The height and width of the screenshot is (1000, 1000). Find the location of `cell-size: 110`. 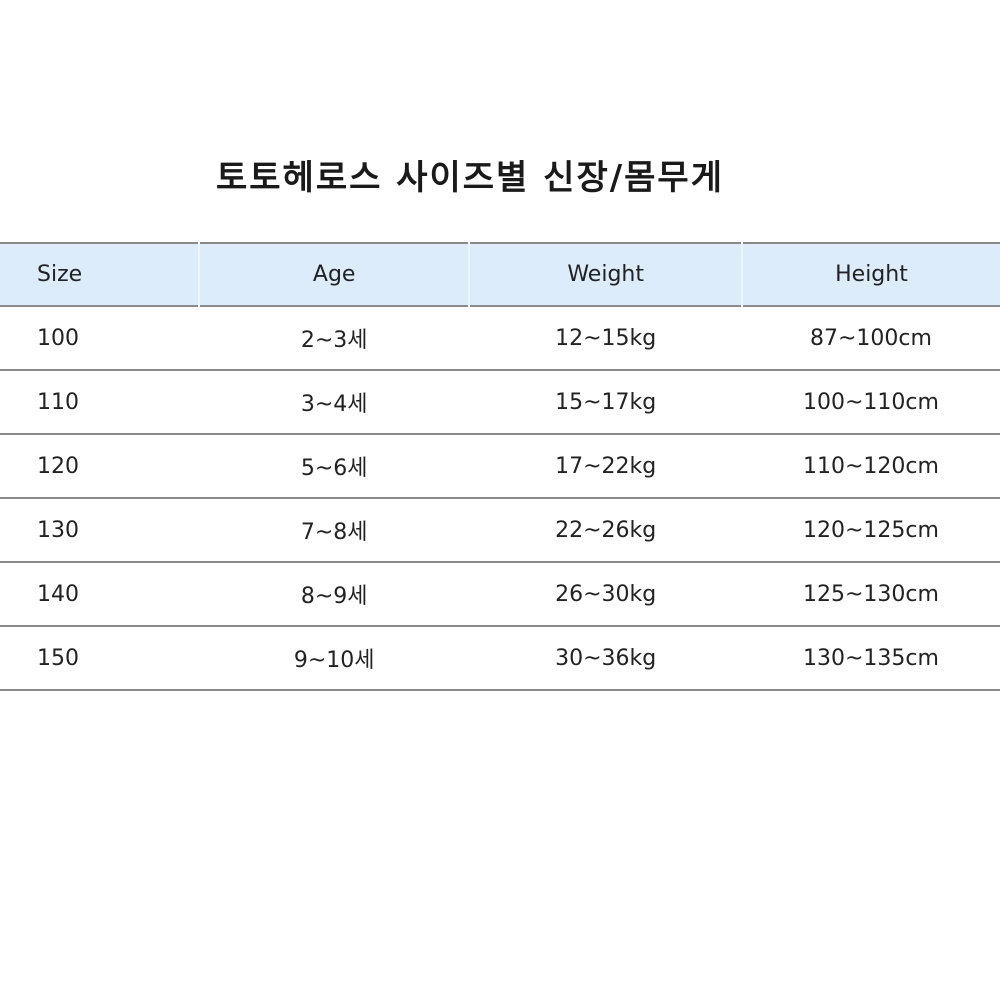

cell-size: 110 is located at coordinates (58, 402).